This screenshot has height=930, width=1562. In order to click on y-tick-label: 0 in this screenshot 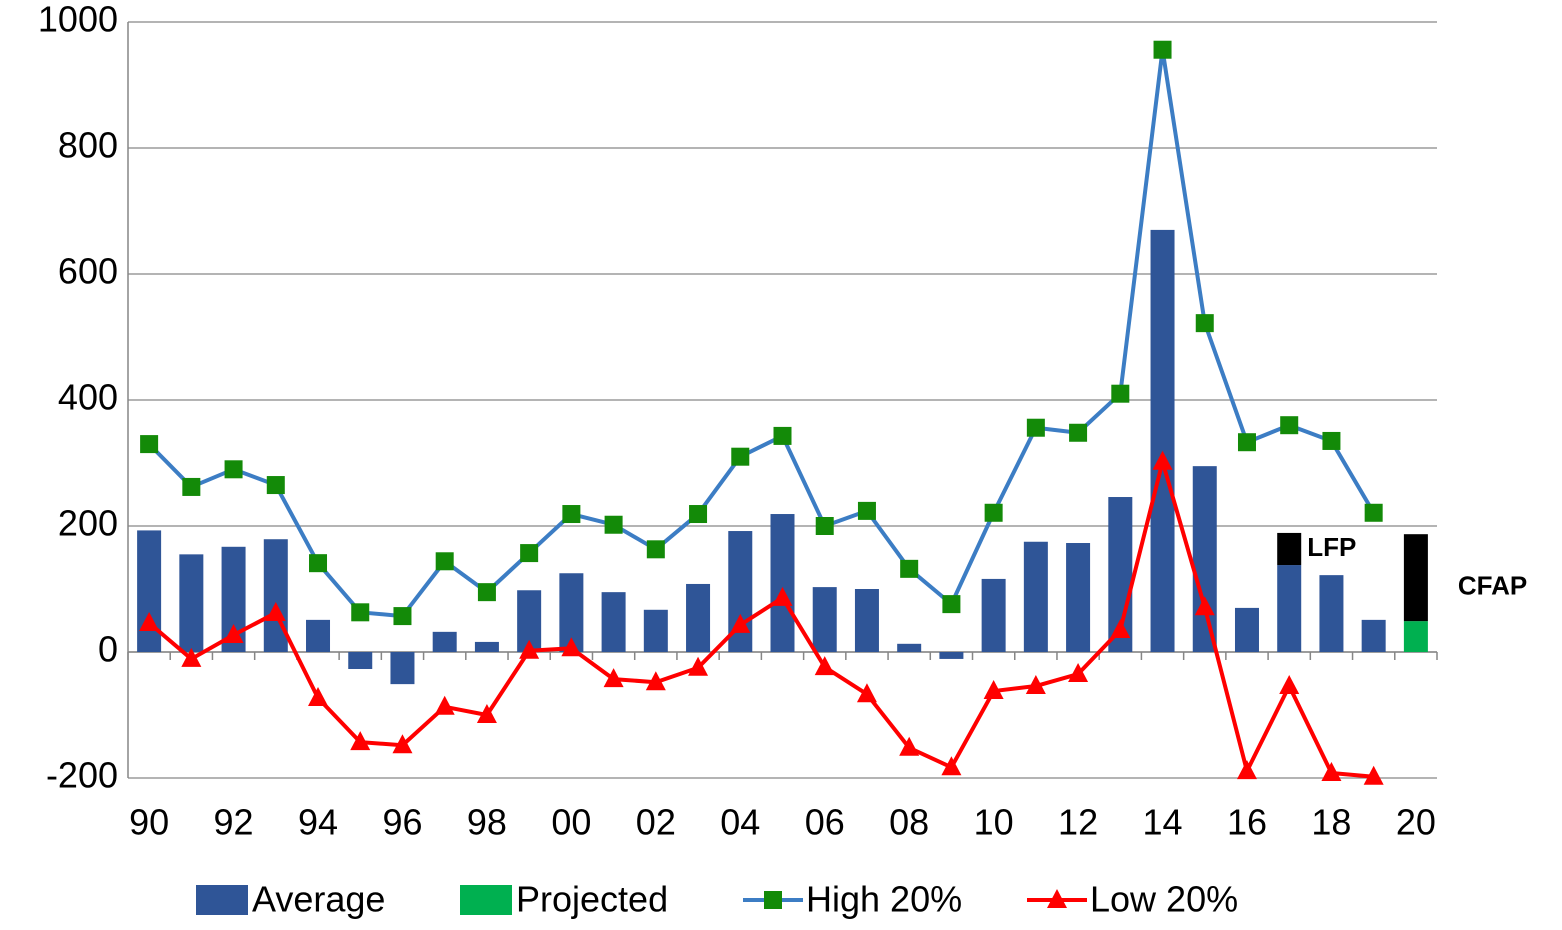, I will do `click(108, 649)`.